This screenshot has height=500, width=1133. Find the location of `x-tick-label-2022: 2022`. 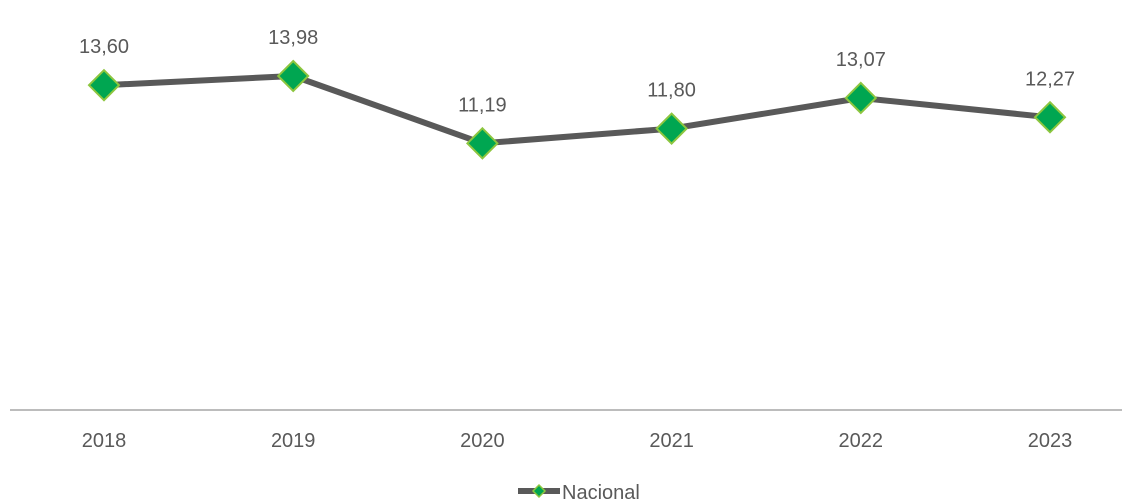

x-tick-label-2022: 2022 is located at coordinates (861, 441).